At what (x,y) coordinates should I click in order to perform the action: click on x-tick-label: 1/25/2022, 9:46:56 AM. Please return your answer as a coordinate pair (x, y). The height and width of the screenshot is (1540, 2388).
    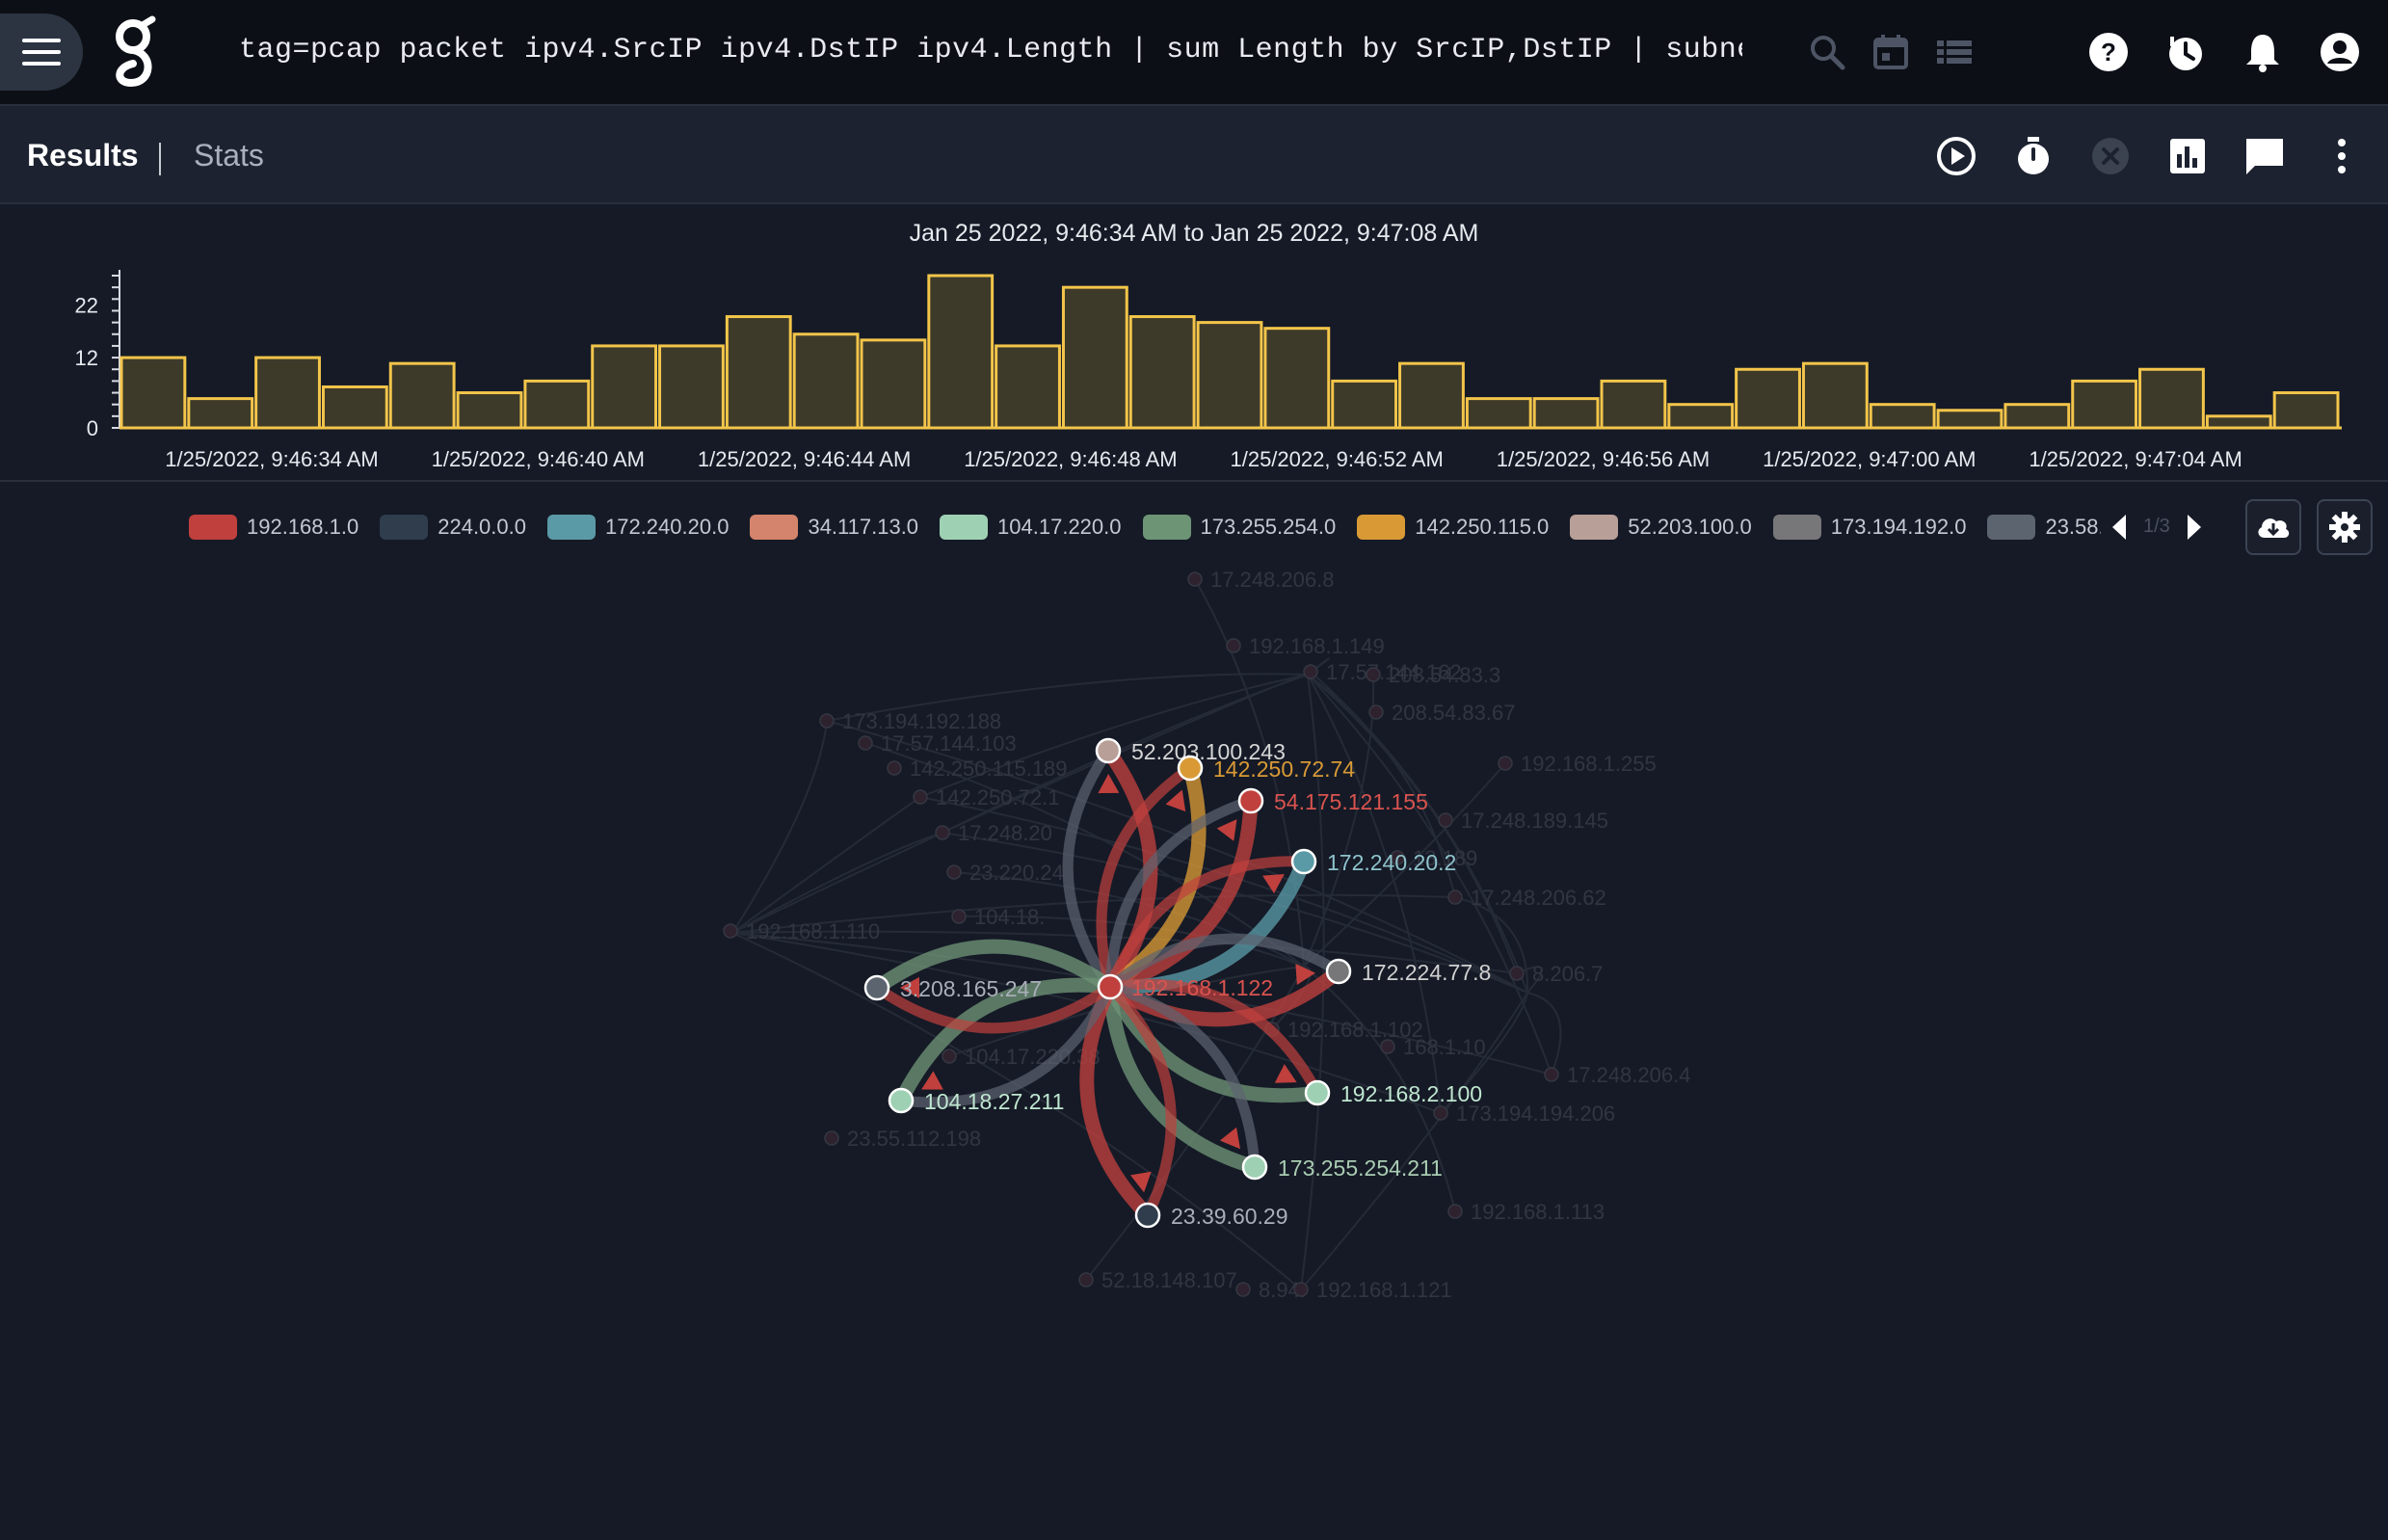
    Looking at the image, I should click on (1603, 459).